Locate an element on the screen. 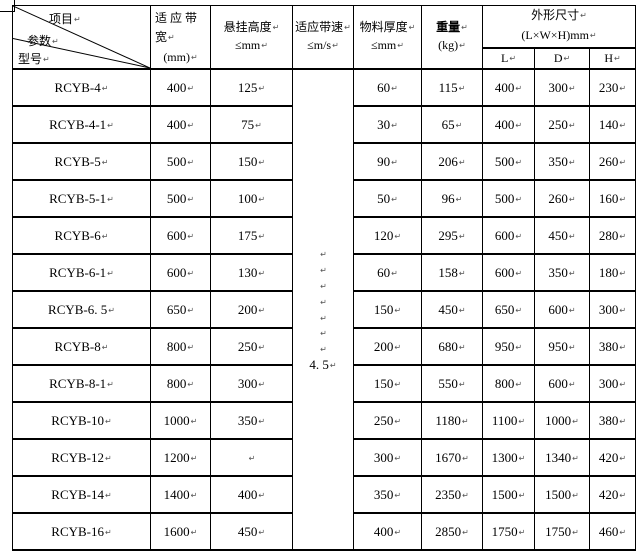 The width and height of the screenshot is (637, 551). dim-d-cell: 600↵ is located at coordinates (562, 383).